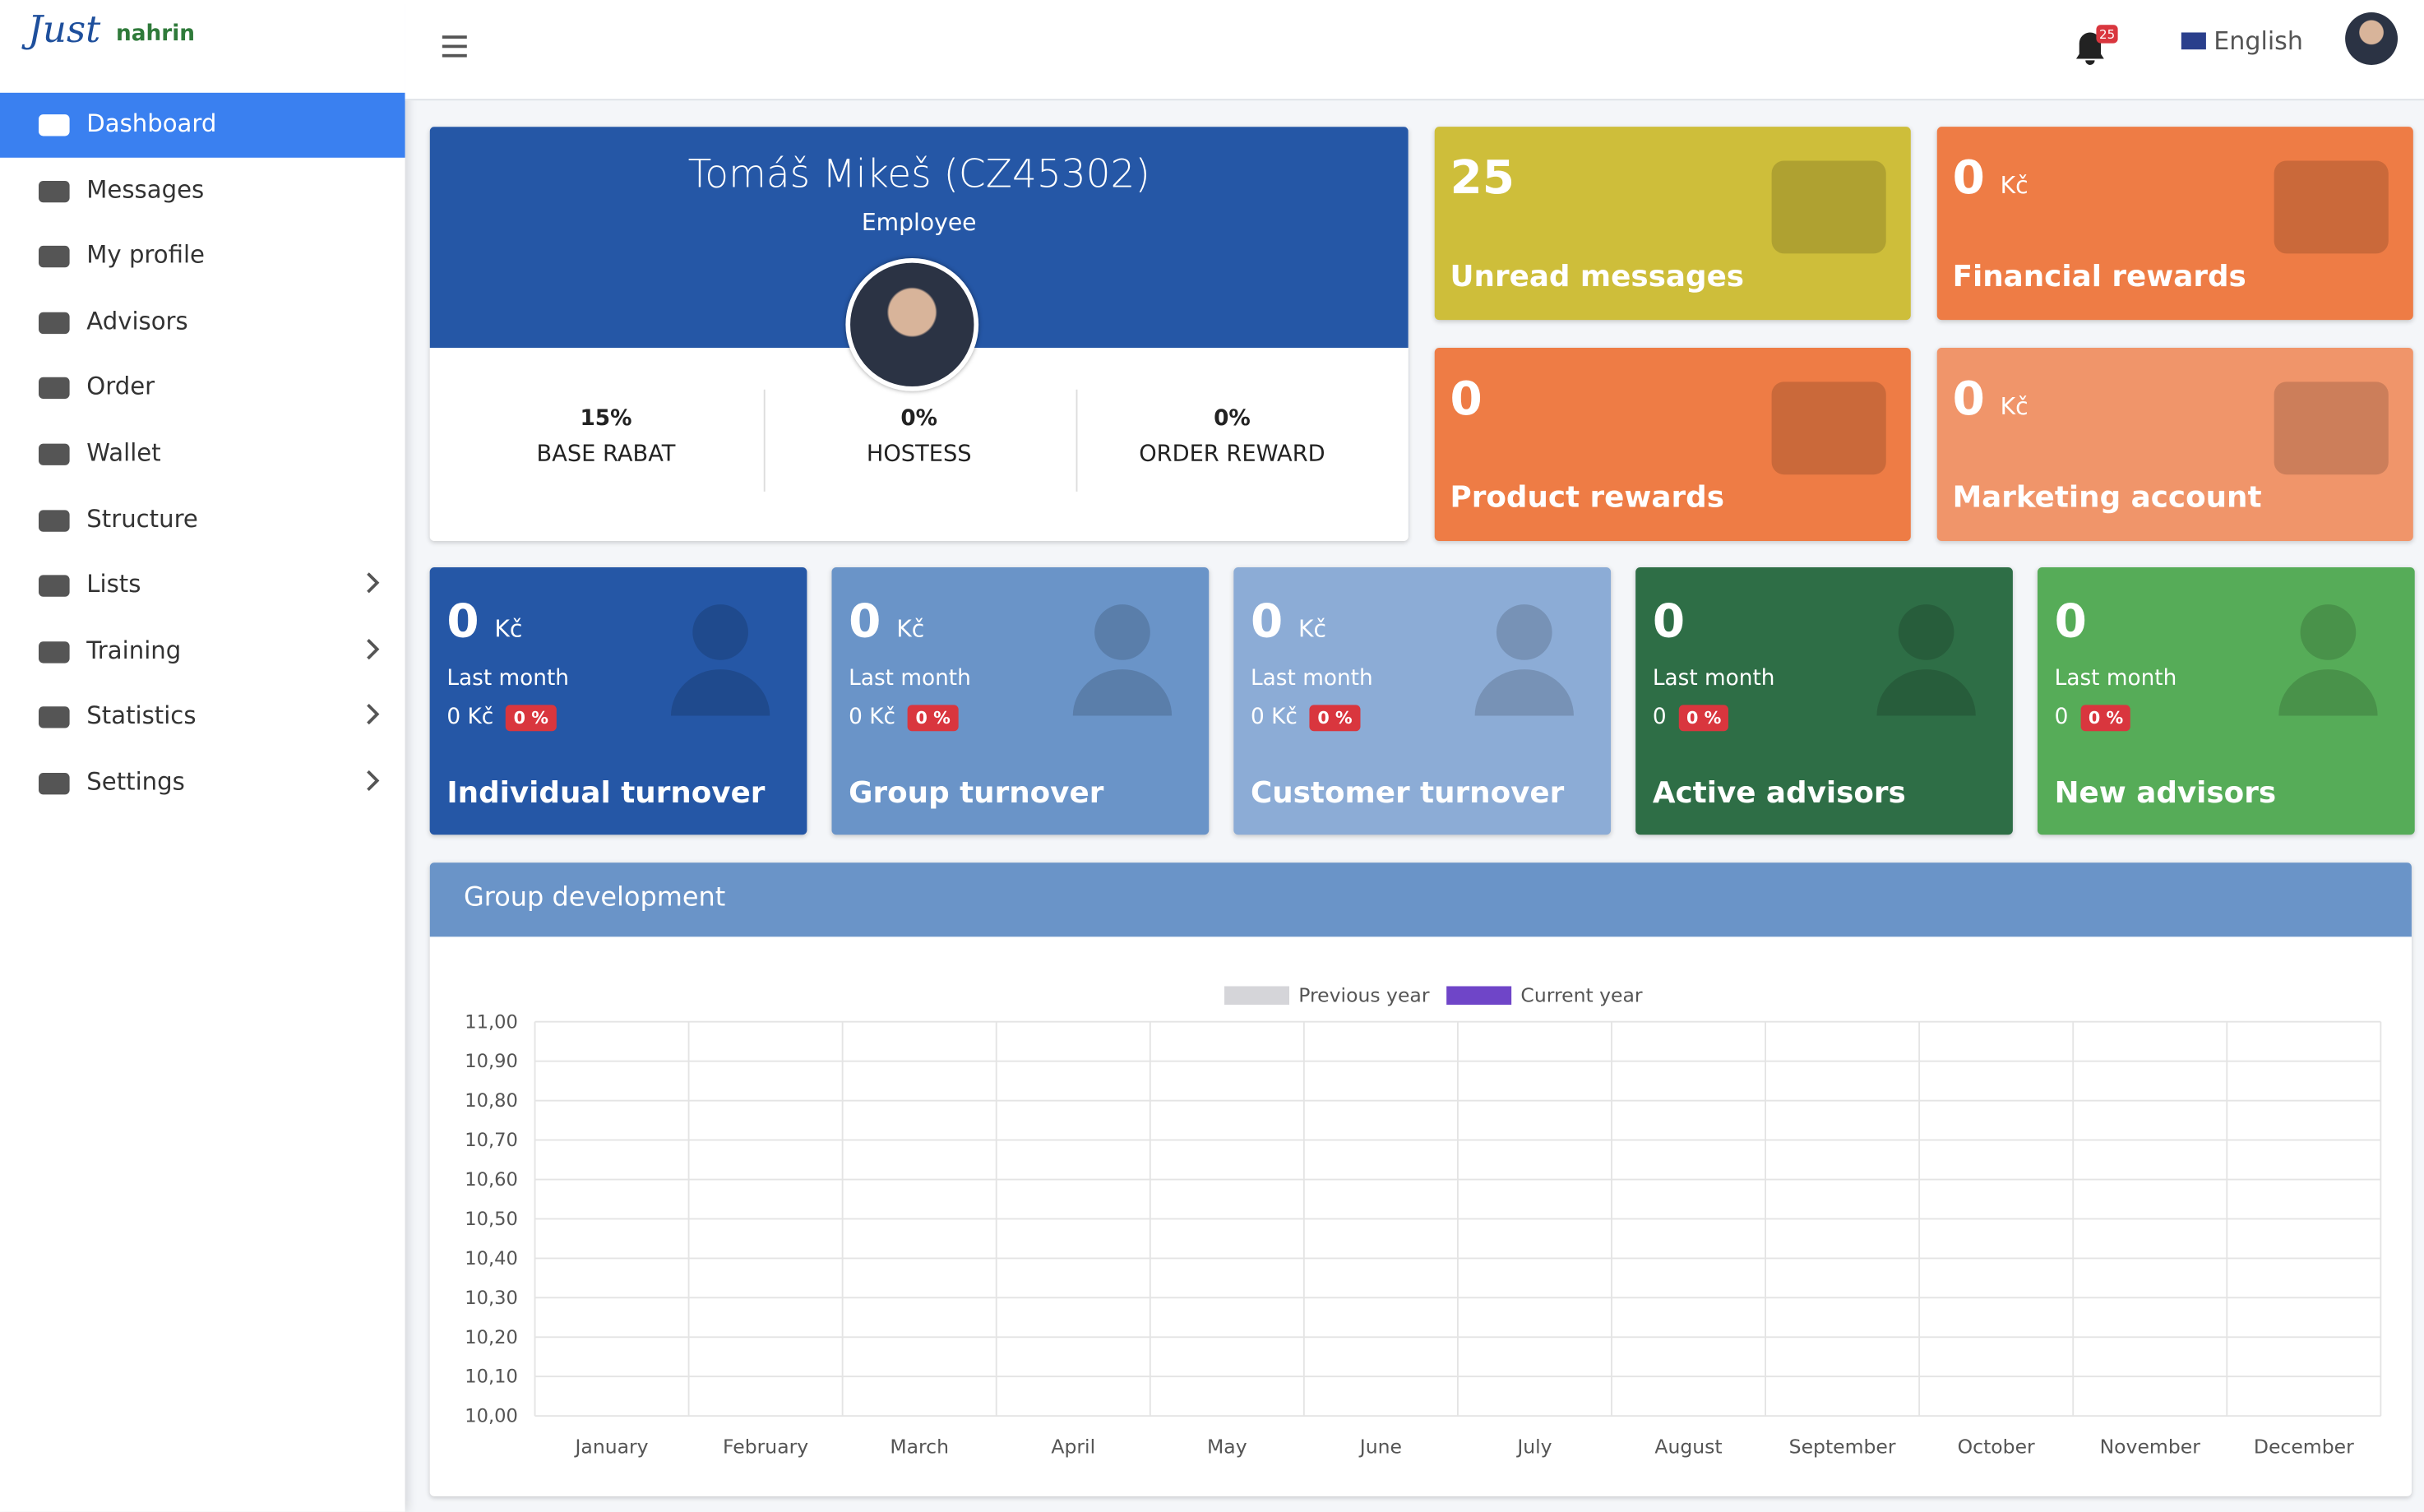 The image size is (2424, 1512). I want to click on stat-tile: 0 Kč Marketing account, so click(2174, 445).